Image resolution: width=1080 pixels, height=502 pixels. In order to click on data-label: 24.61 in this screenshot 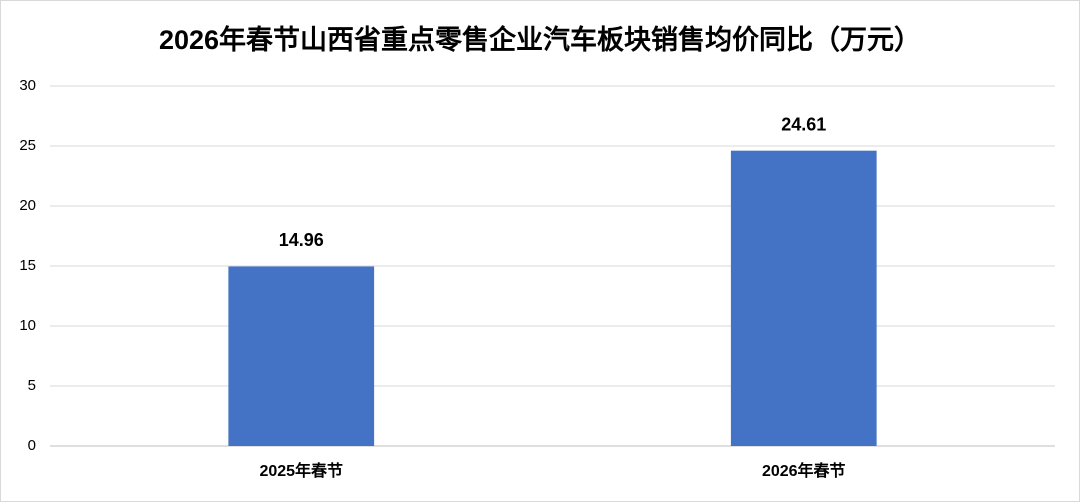, I will do `click(803, 124)`.